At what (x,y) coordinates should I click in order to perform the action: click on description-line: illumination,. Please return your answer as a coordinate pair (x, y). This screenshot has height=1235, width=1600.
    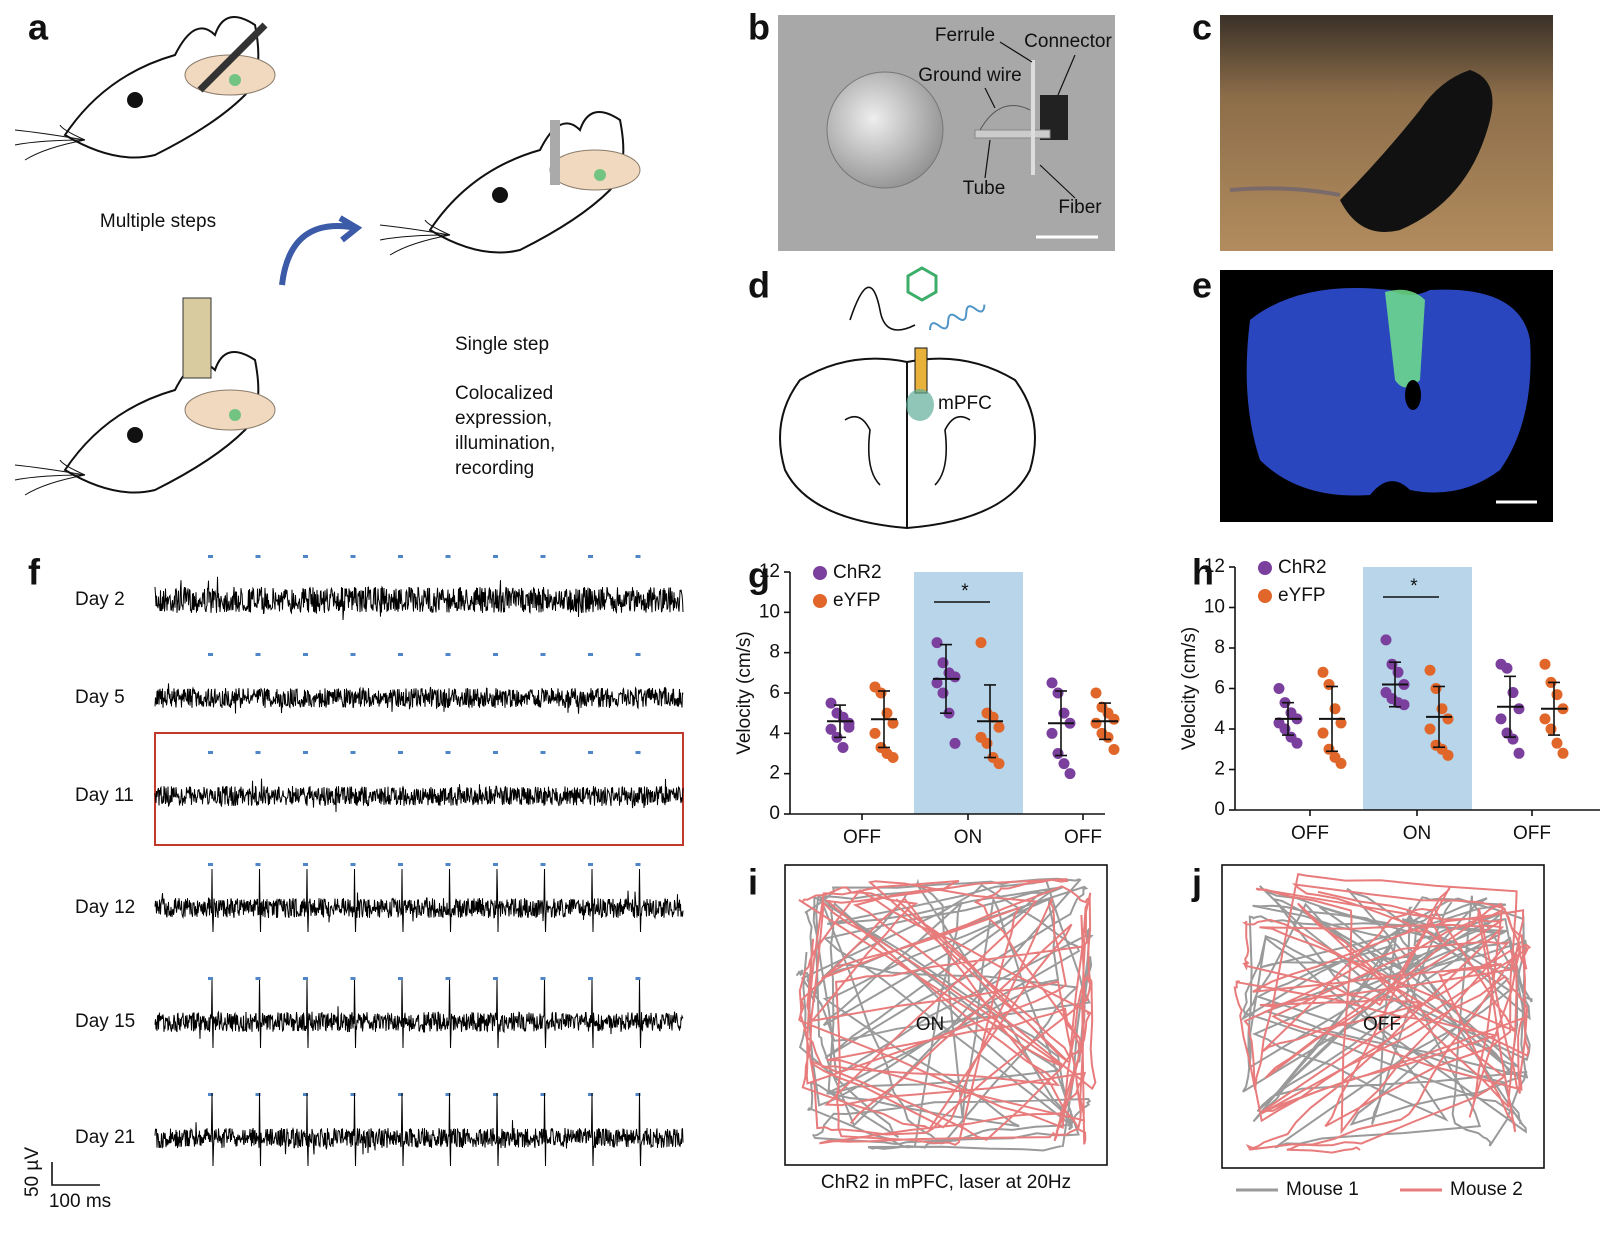
    Looking at the image, I should click on (505, 443).